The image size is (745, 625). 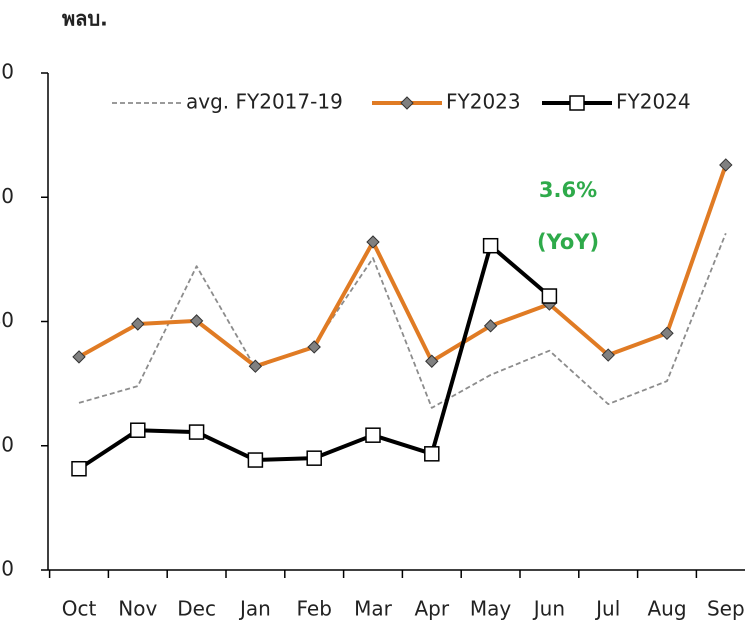 What do you see at coordinates (483, 102) in the screenshot?
I see `legend-label: FY2023` at bounding box center [483, 102].